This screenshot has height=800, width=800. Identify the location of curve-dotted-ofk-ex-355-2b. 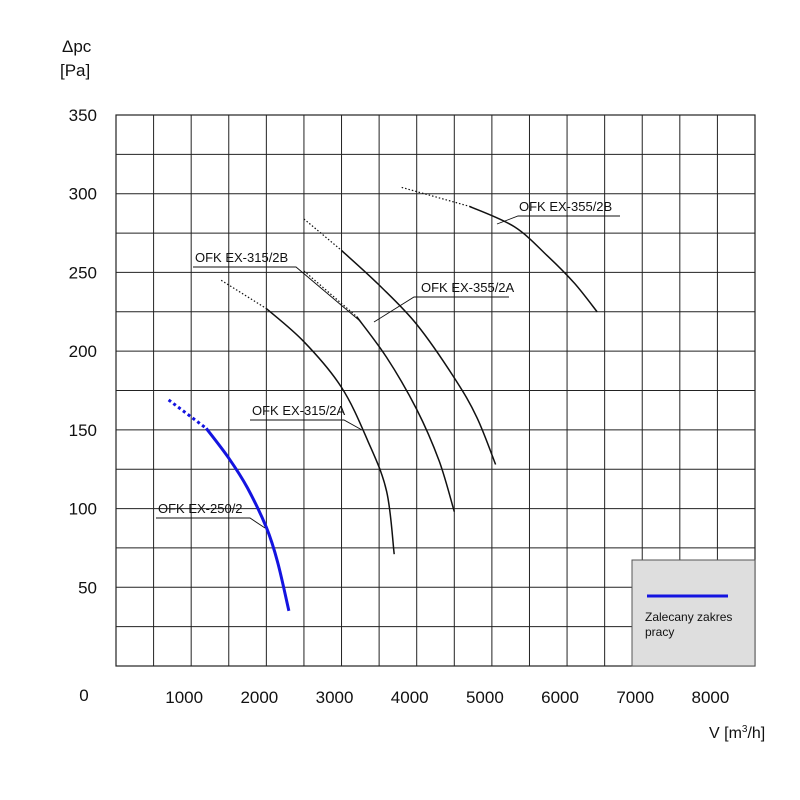
(435, 196).